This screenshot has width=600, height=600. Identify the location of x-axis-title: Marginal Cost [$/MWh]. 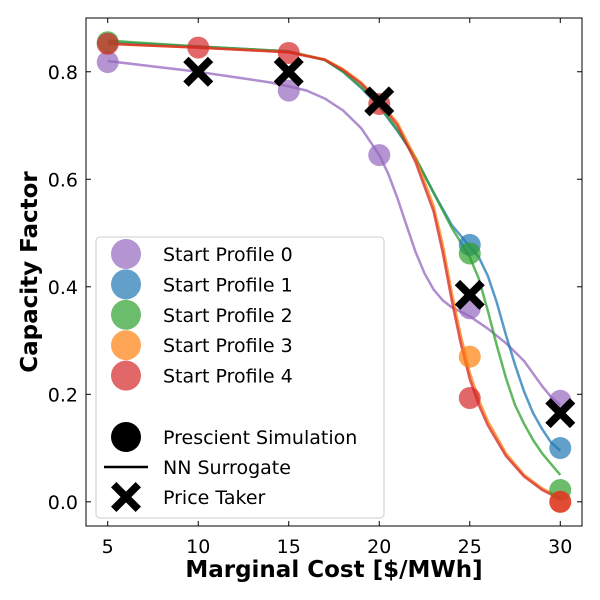
(333, 570).